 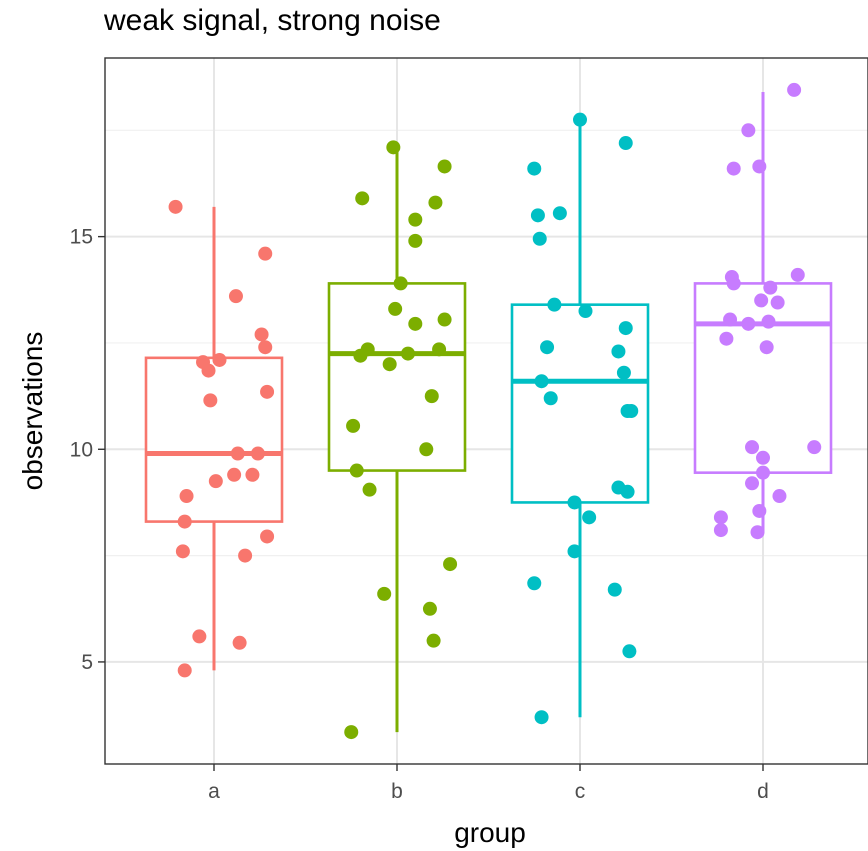 I want to click on box-a, so click(x=214, y=438).